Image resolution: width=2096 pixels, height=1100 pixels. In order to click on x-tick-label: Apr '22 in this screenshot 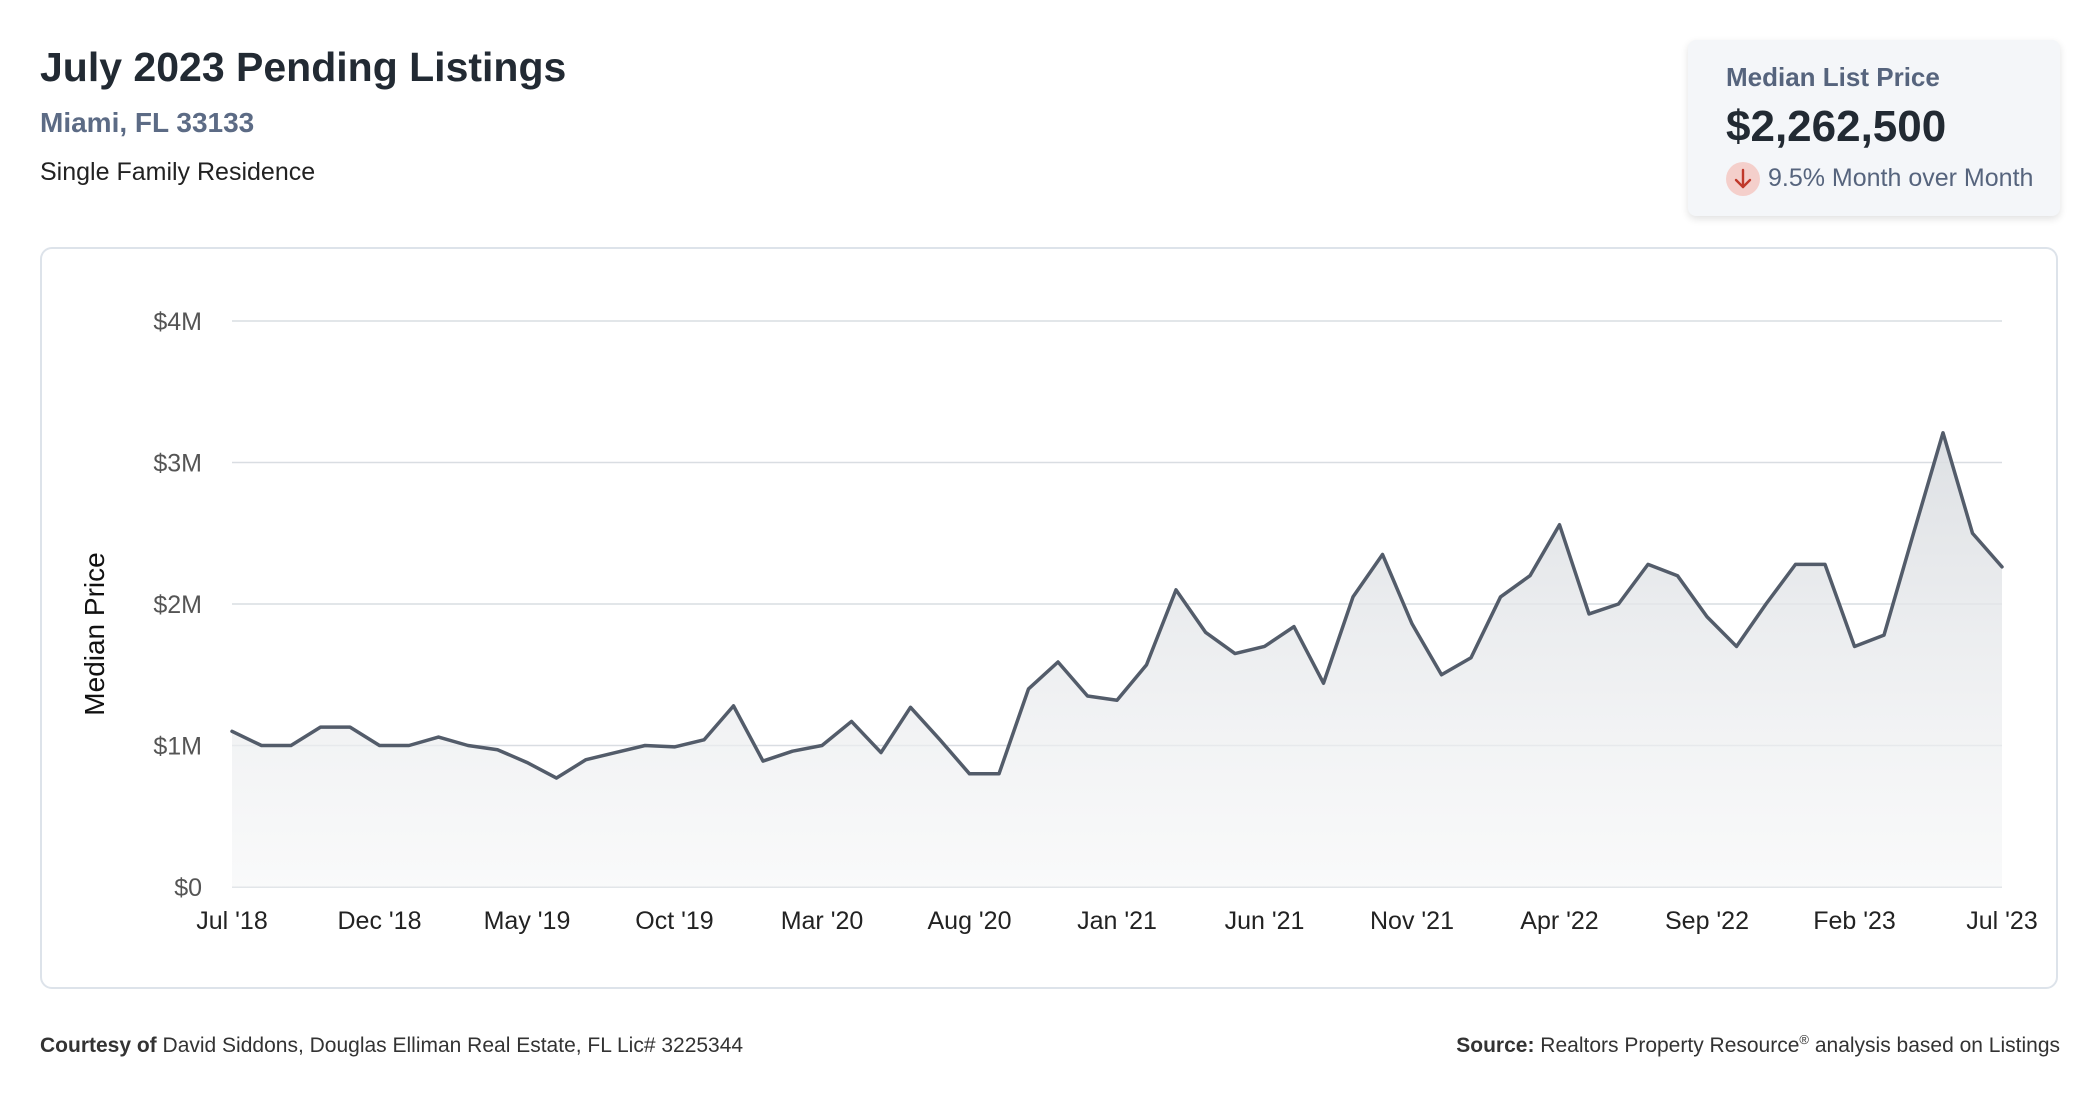, I will do `click(1559, 921)`.